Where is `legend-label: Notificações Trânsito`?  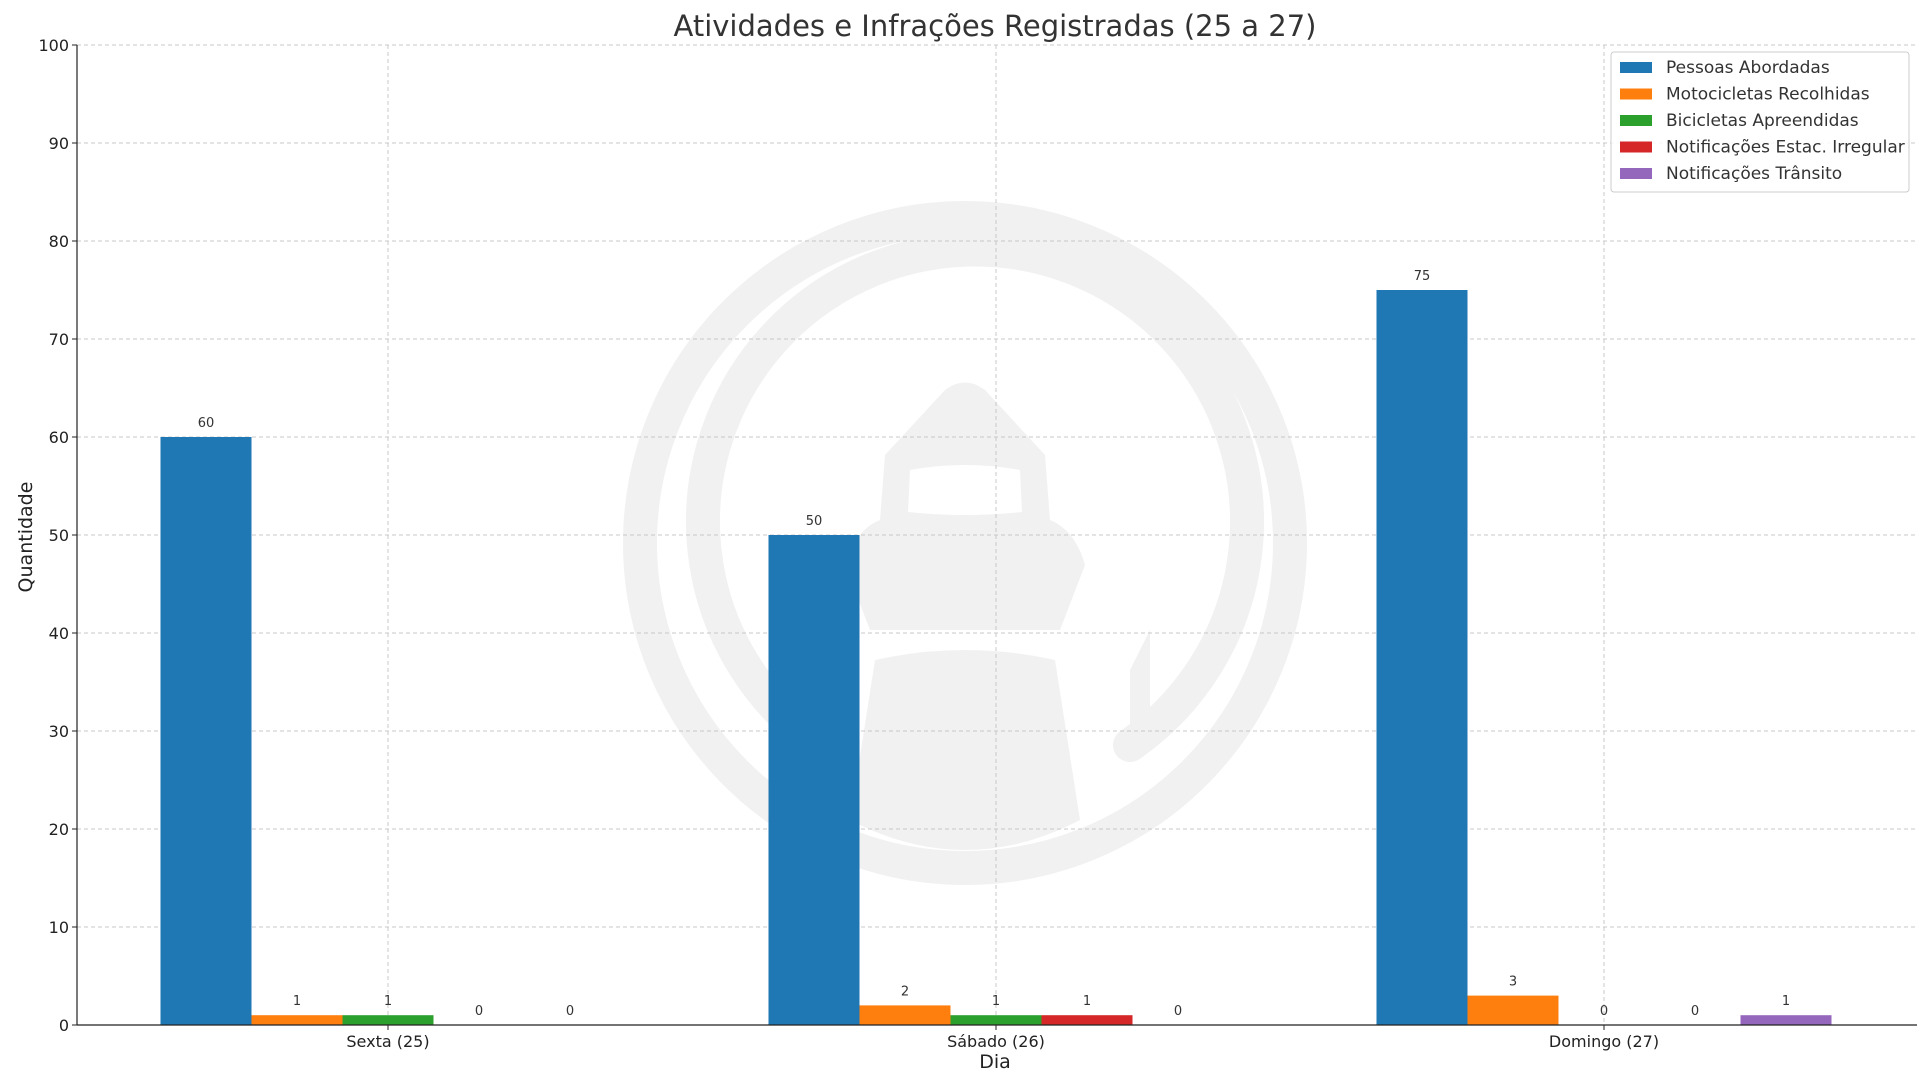 legend-label: Notificações Trânsito is located at coordinates (1754, 174).